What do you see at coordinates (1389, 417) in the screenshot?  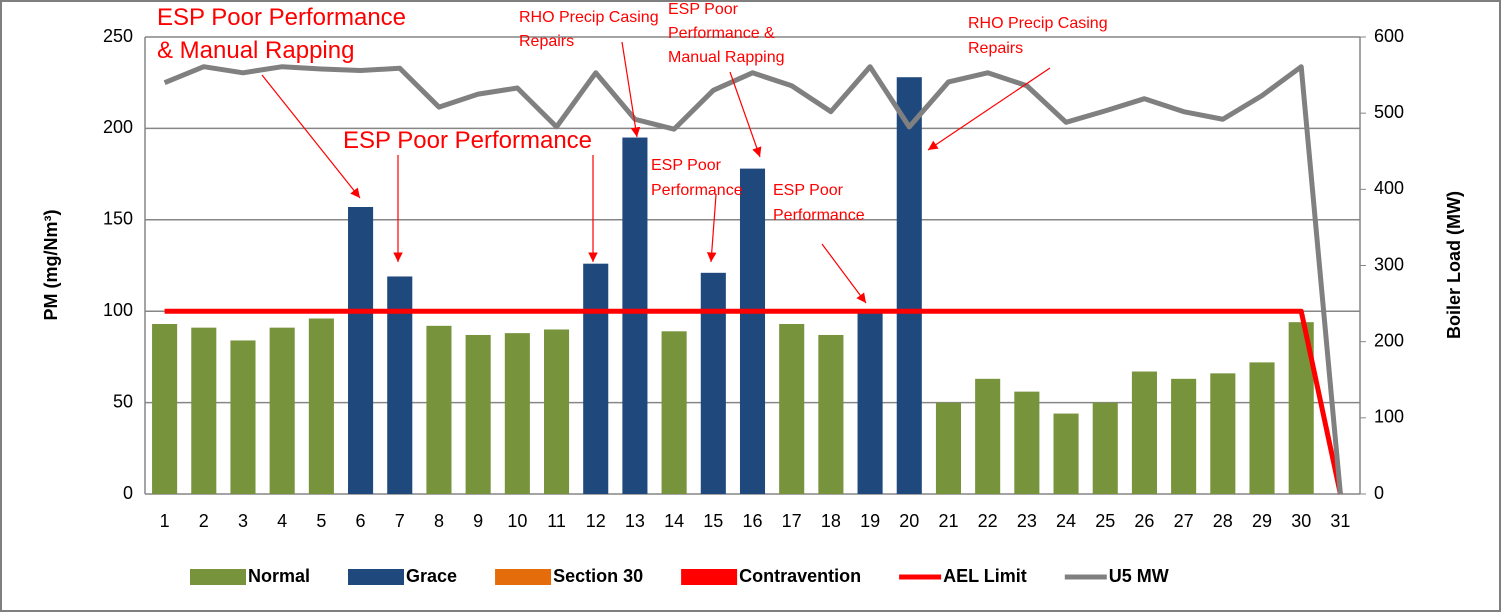 I see `y2-tick-label: 100` at bounding box center [1389, 417].